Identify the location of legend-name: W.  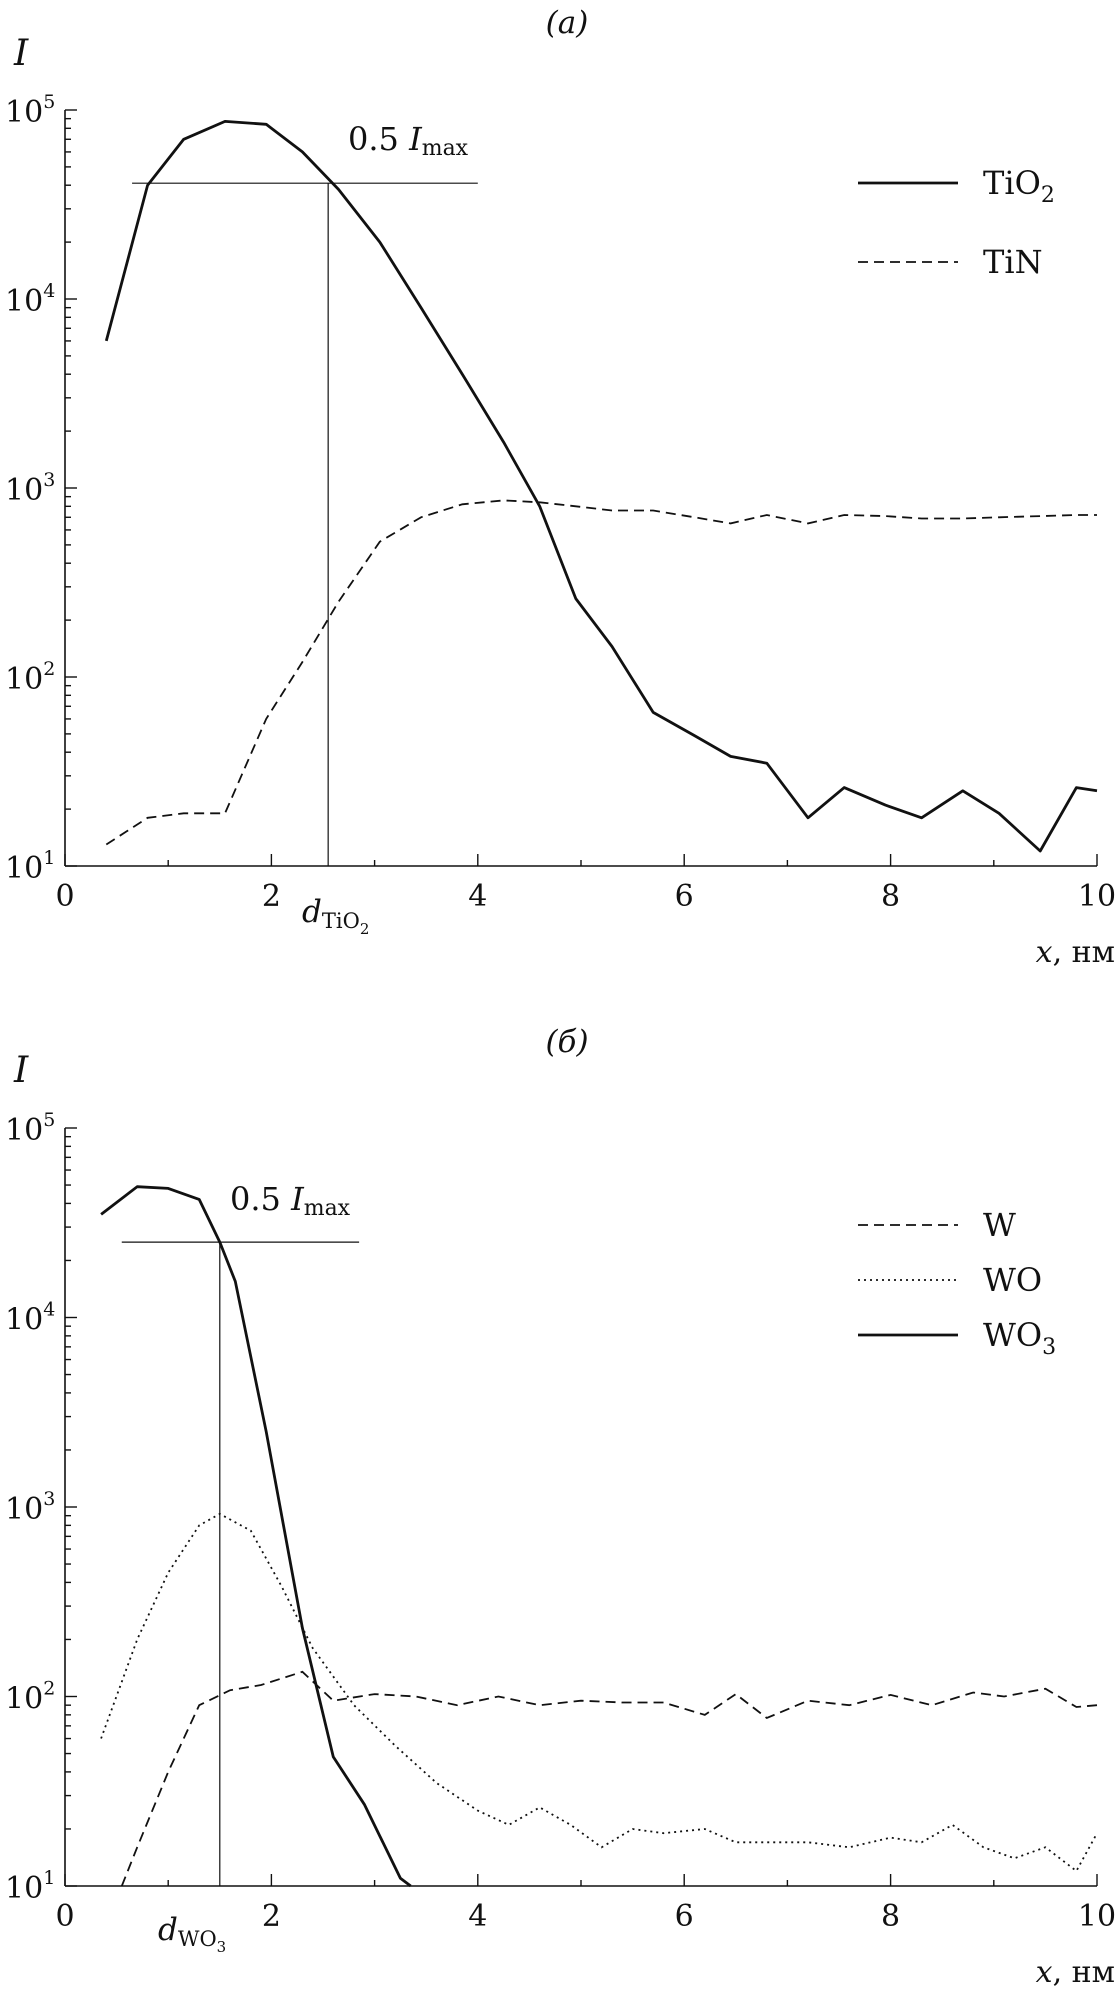
(999, 1225).